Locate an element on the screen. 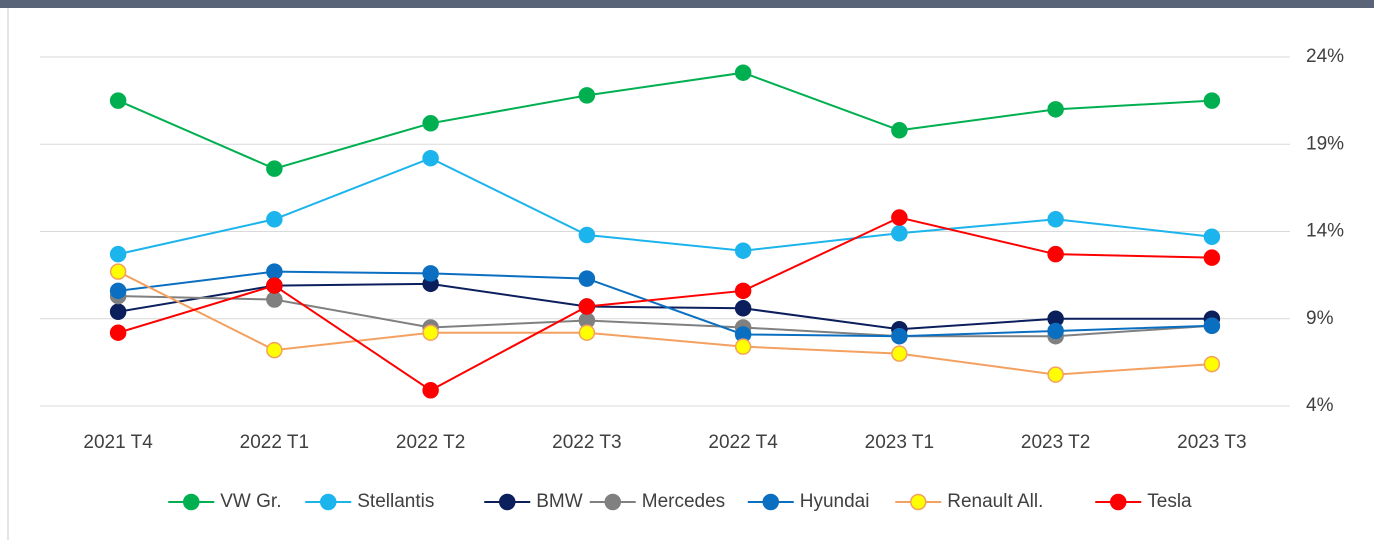  x-tick-label: 2023 T2 is located at coordinates (1055, 442).